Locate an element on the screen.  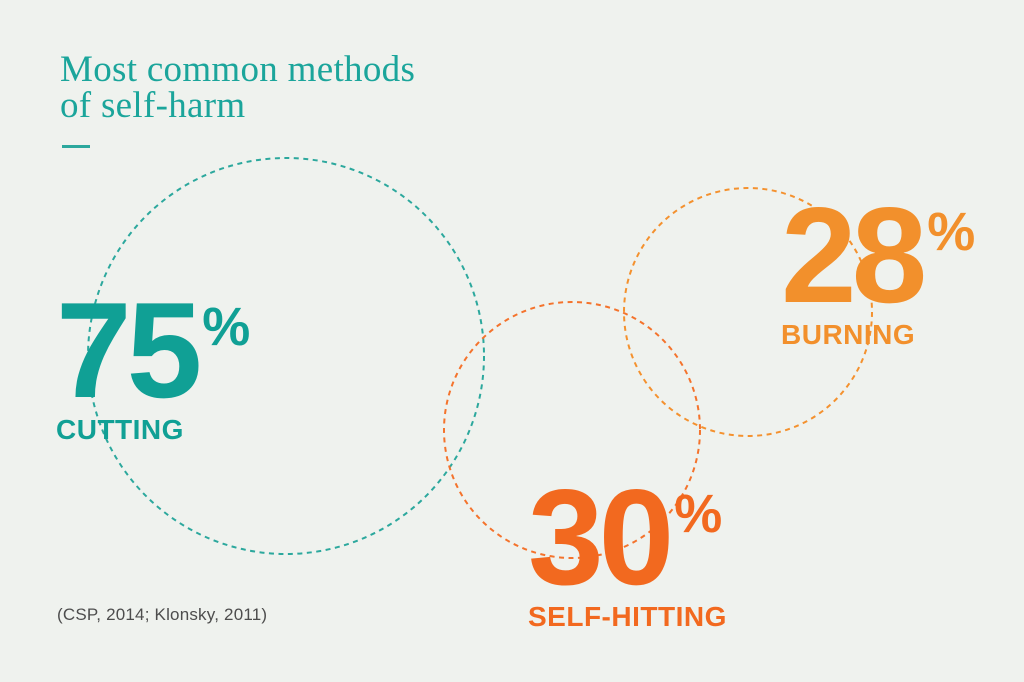
stat-self-hitting-label: SELF-HITTING is located at coordinates (627, 617).